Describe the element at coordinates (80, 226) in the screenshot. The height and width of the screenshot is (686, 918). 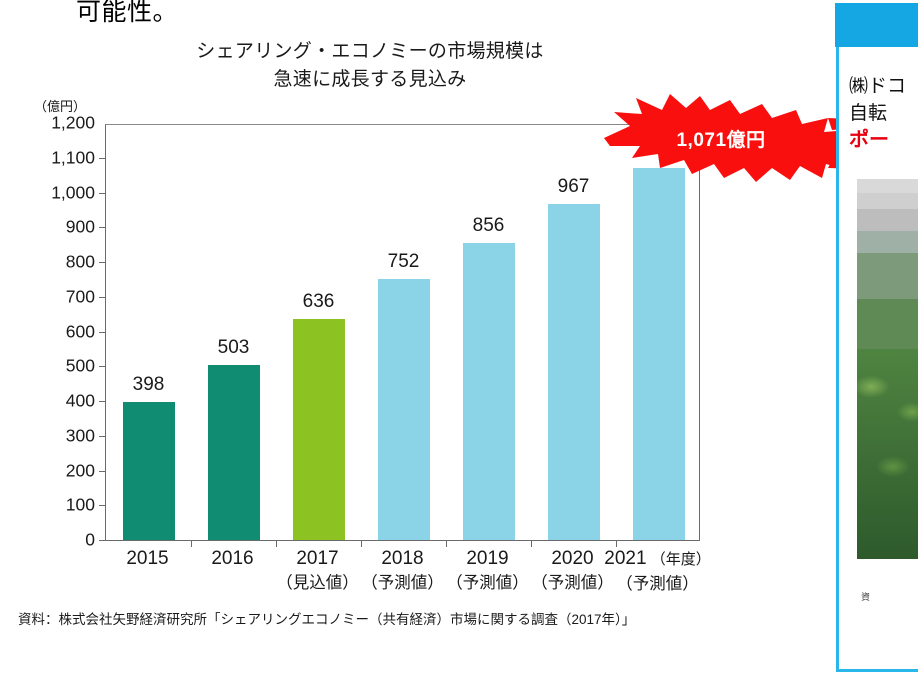
I see `y-axis-tick-label: 900` at that location.